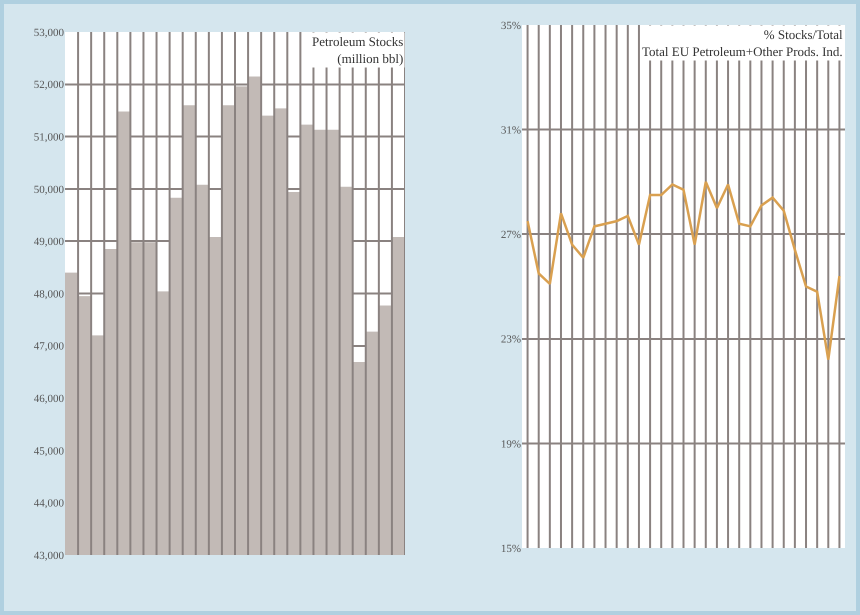  Describe the element at coordinates (510, 235) in the screenshot. I see `y-tick-label: 27%` at that location.